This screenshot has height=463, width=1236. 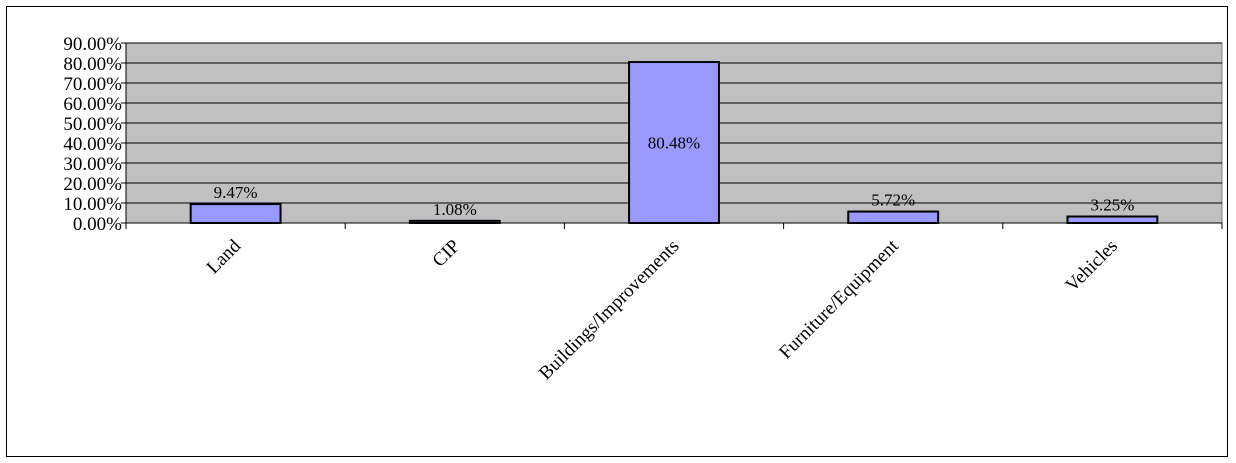 I want to click on y-tick-label: 10.00%, so click(x=92, y=204).